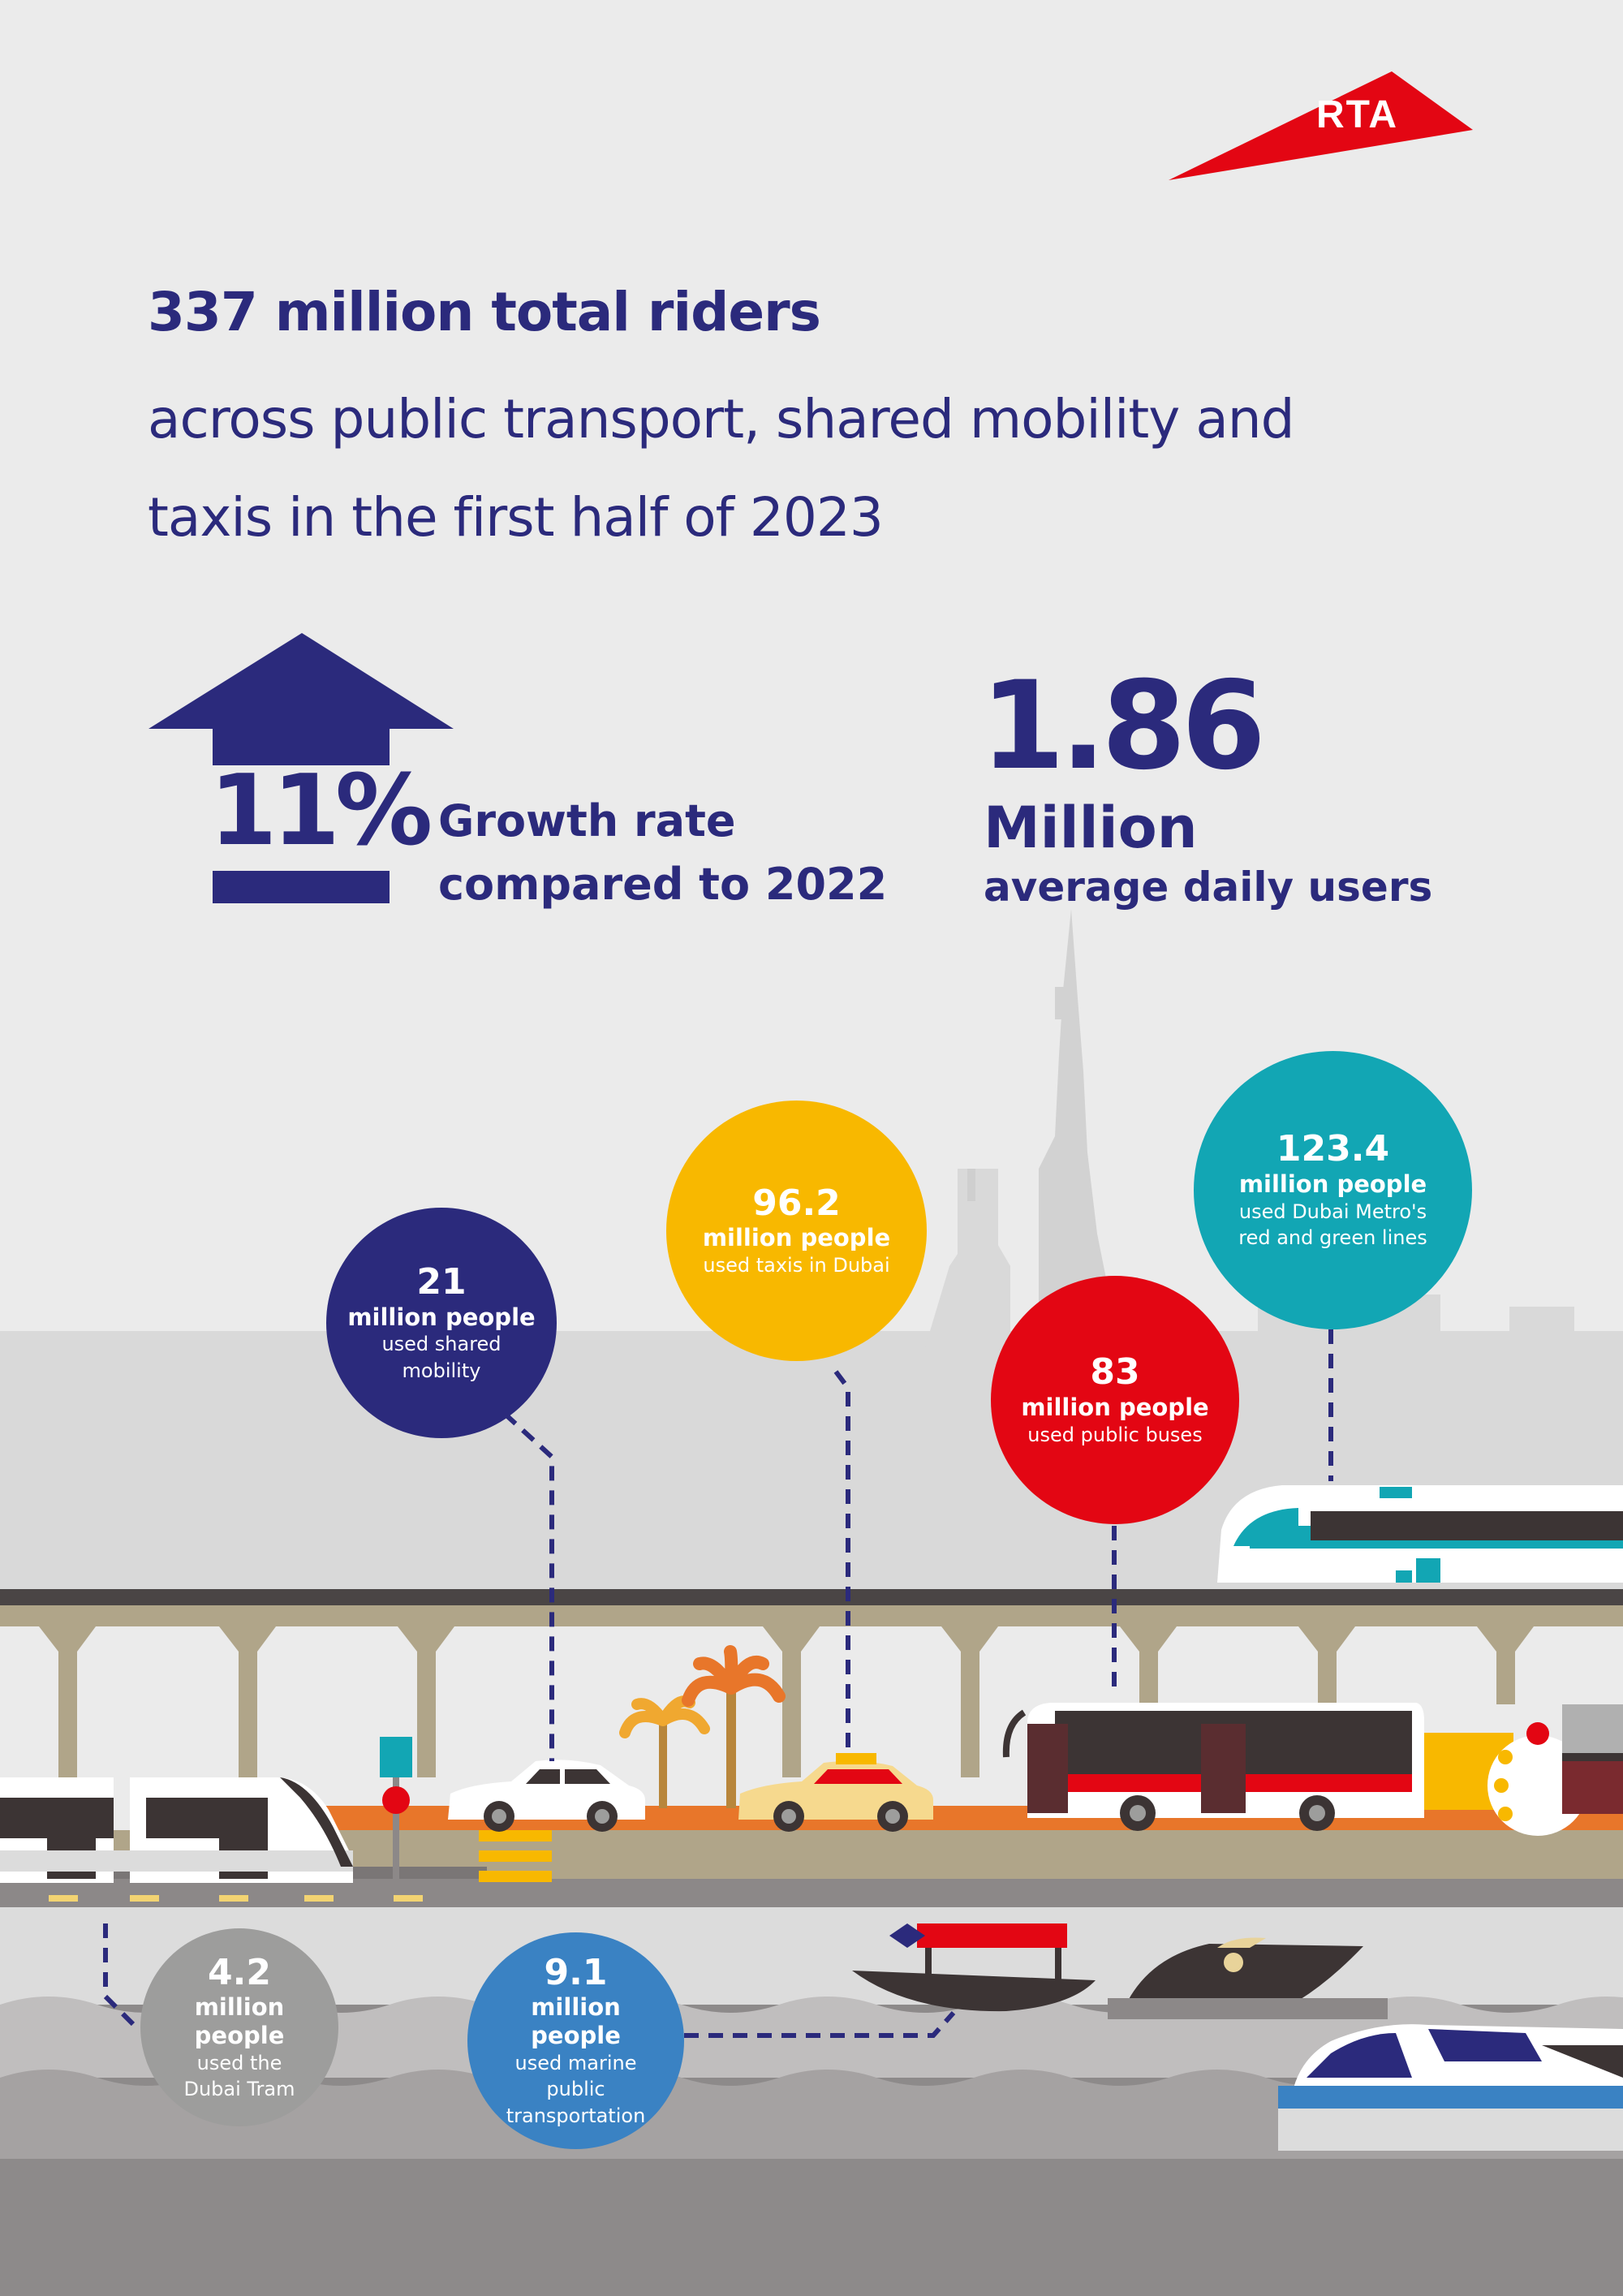 This screenshot has height=2296, width=1623. Describe the element at coordinates (576, 2115) in the screenshot. I see `marine-stat-desc-line2: transportation` at that location.